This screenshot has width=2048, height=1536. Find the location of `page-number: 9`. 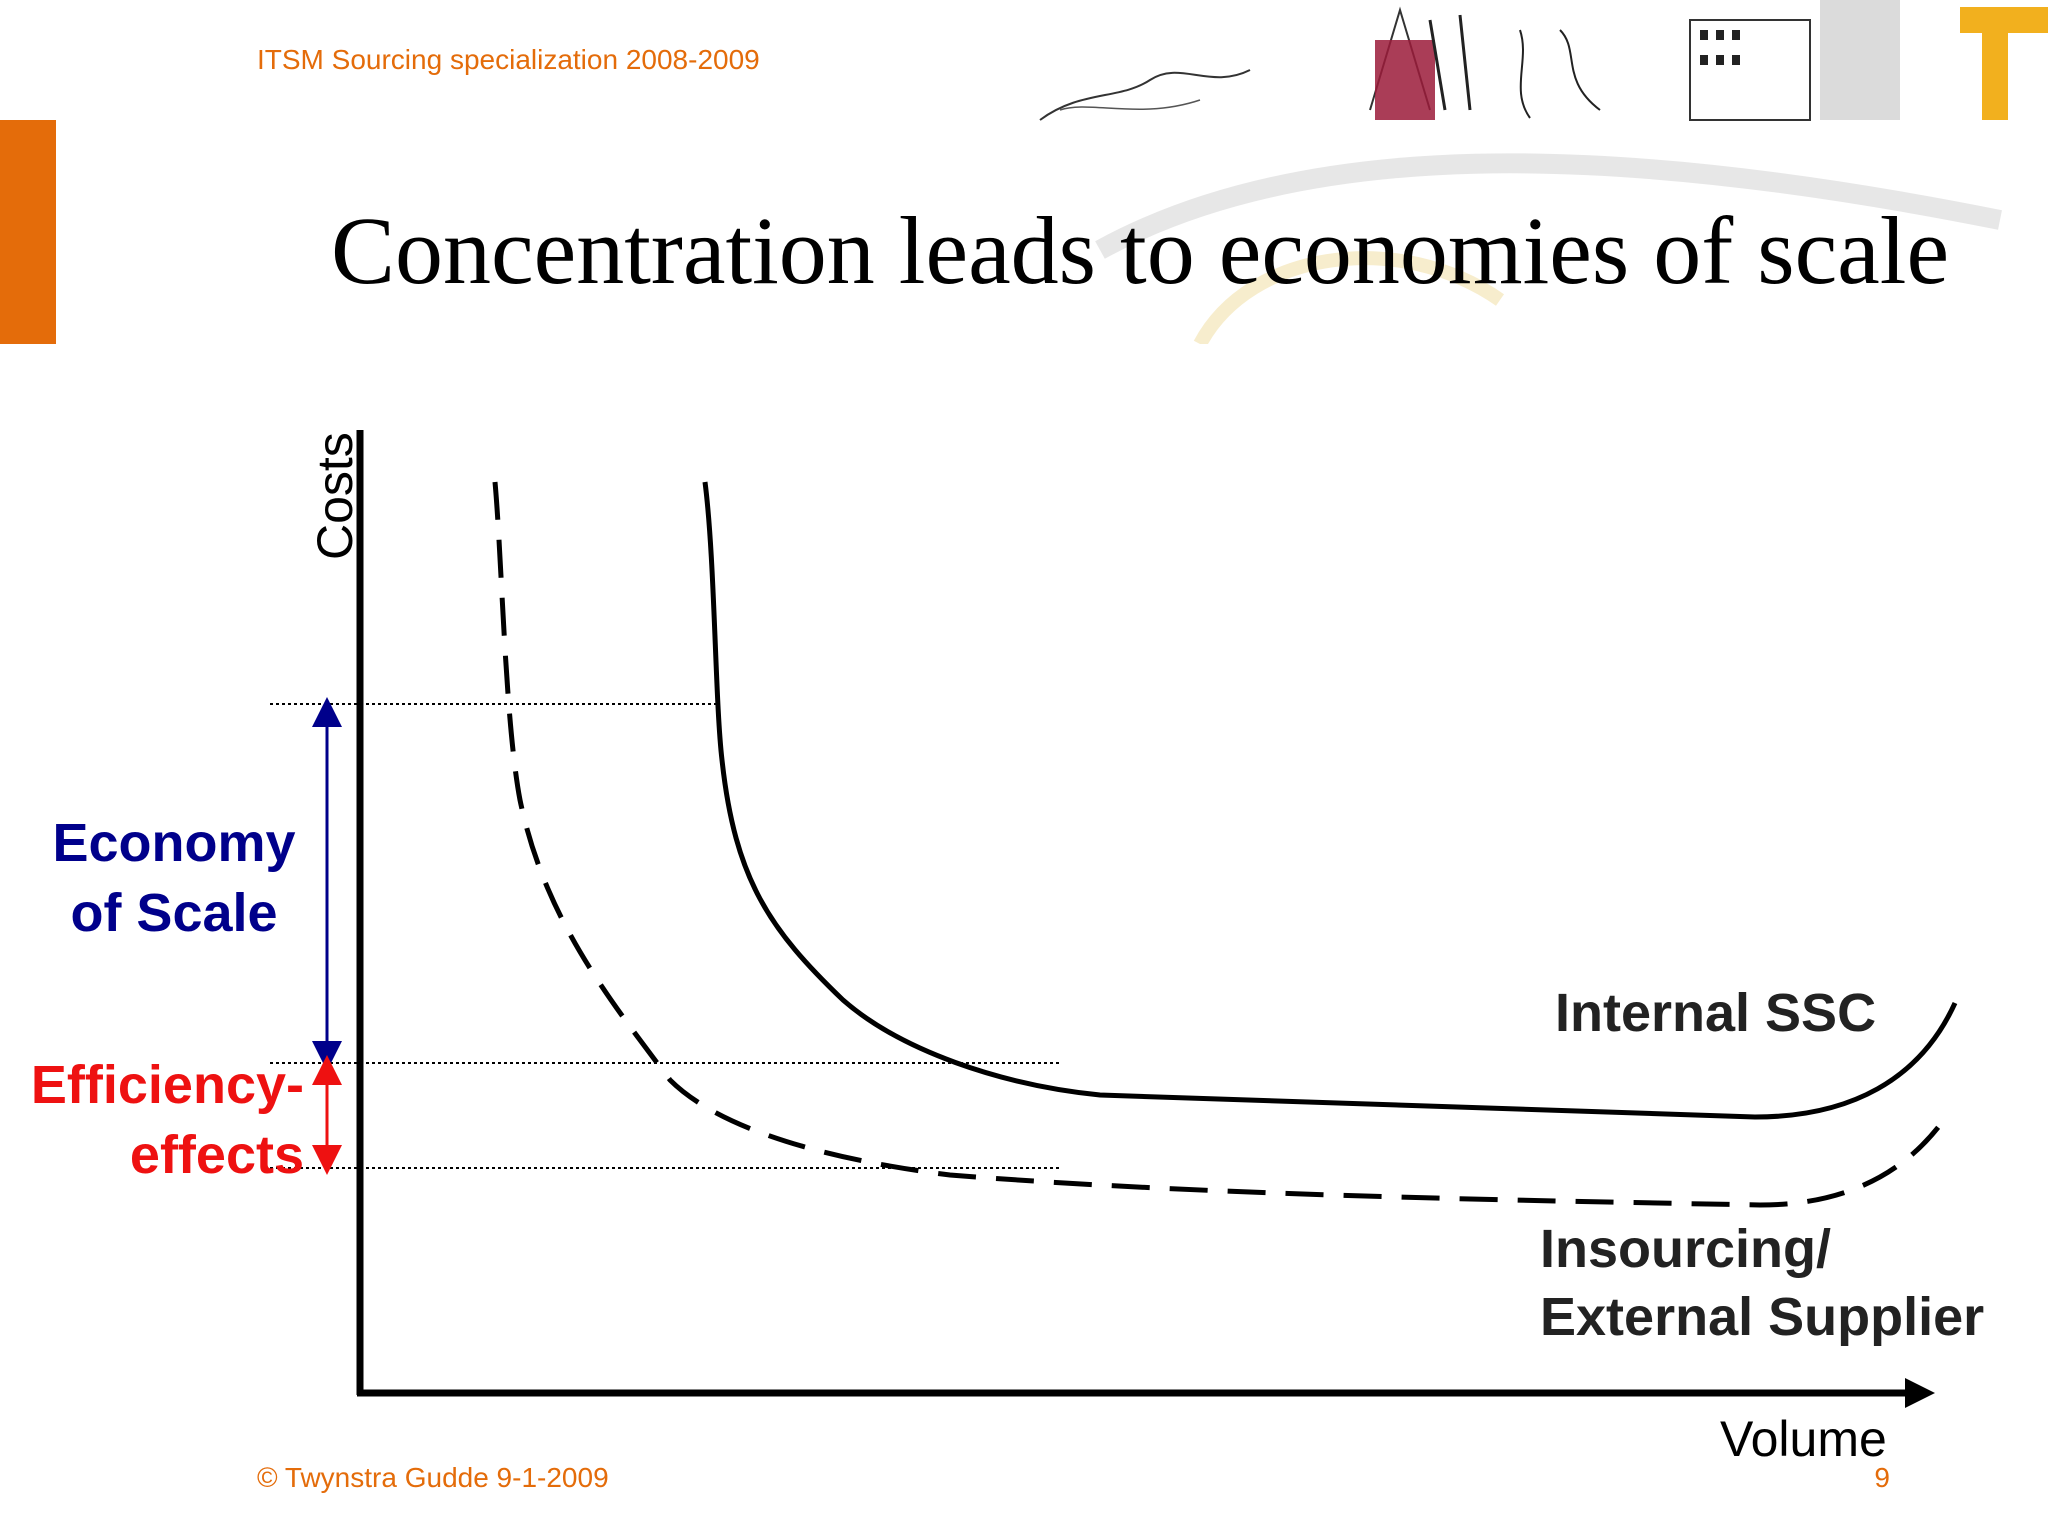

page-number: 9 is located at coordinates (1882, 1477).